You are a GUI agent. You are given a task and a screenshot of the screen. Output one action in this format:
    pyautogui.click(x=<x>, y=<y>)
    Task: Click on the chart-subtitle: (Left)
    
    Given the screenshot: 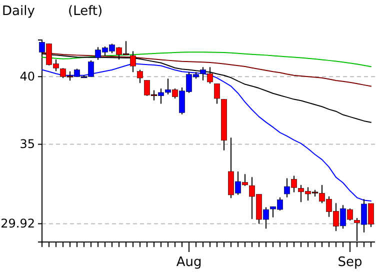 What is the action you would take?
    pyautogui.click(x=85, y=11)
    